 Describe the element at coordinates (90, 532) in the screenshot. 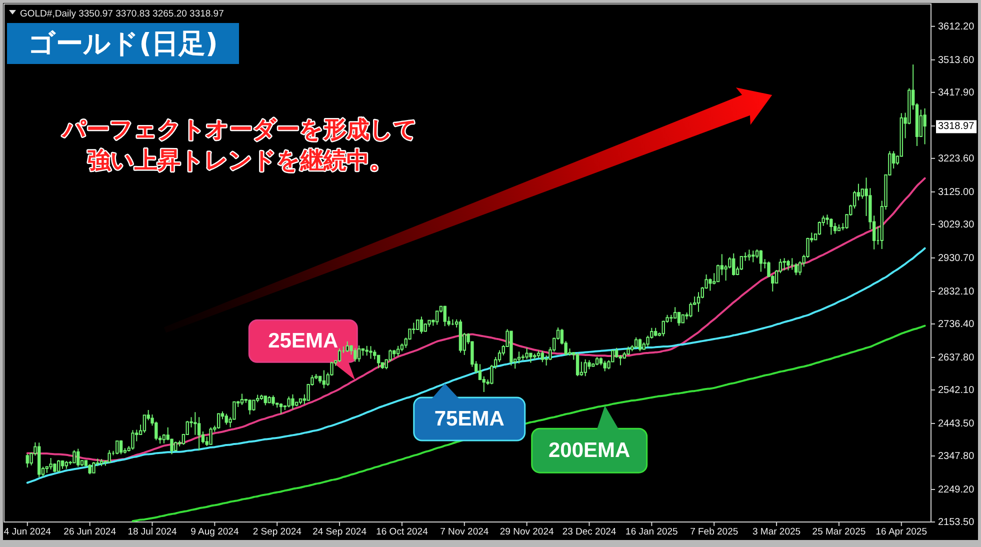

I see `x-tick-label: 26 Jun 2024` at that location.